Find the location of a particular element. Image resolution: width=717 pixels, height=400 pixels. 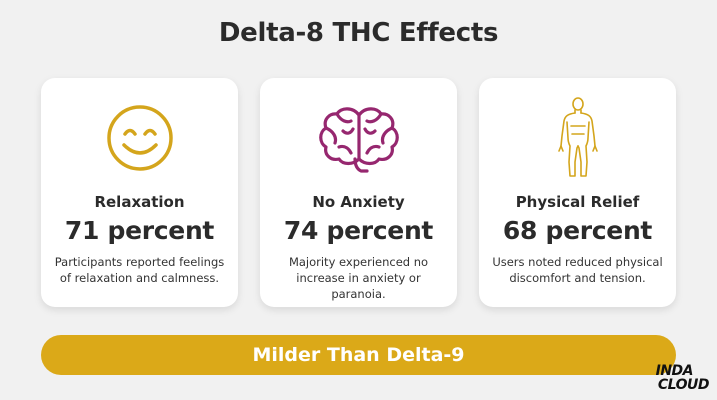

page-title: Delta-8 THC Effects is located at coordinates (358, 33).